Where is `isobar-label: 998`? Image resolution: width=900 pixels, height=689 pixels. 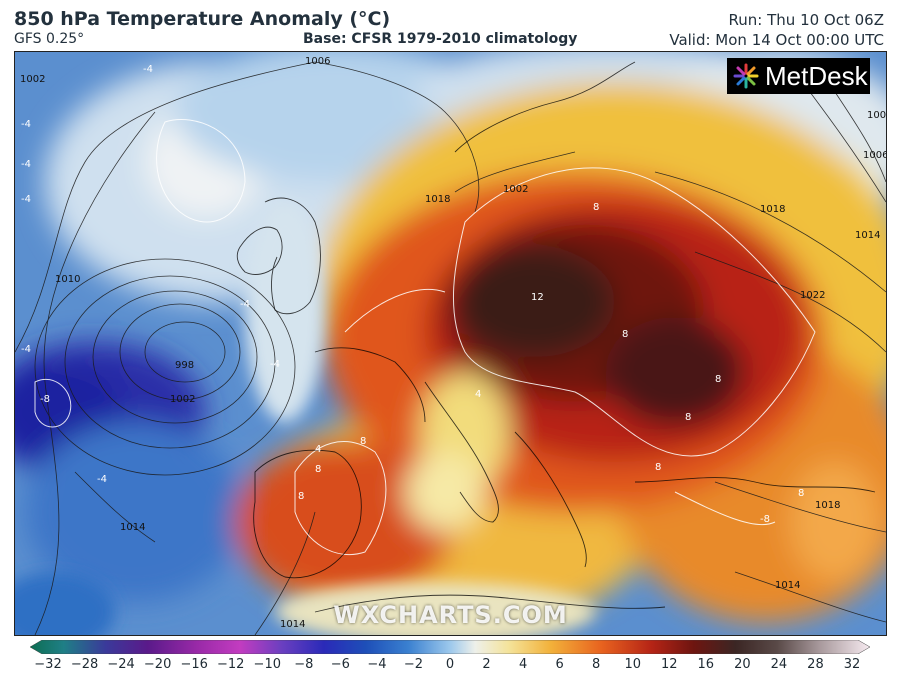 isobar-label: 998 is located at coordinates (184, 365).